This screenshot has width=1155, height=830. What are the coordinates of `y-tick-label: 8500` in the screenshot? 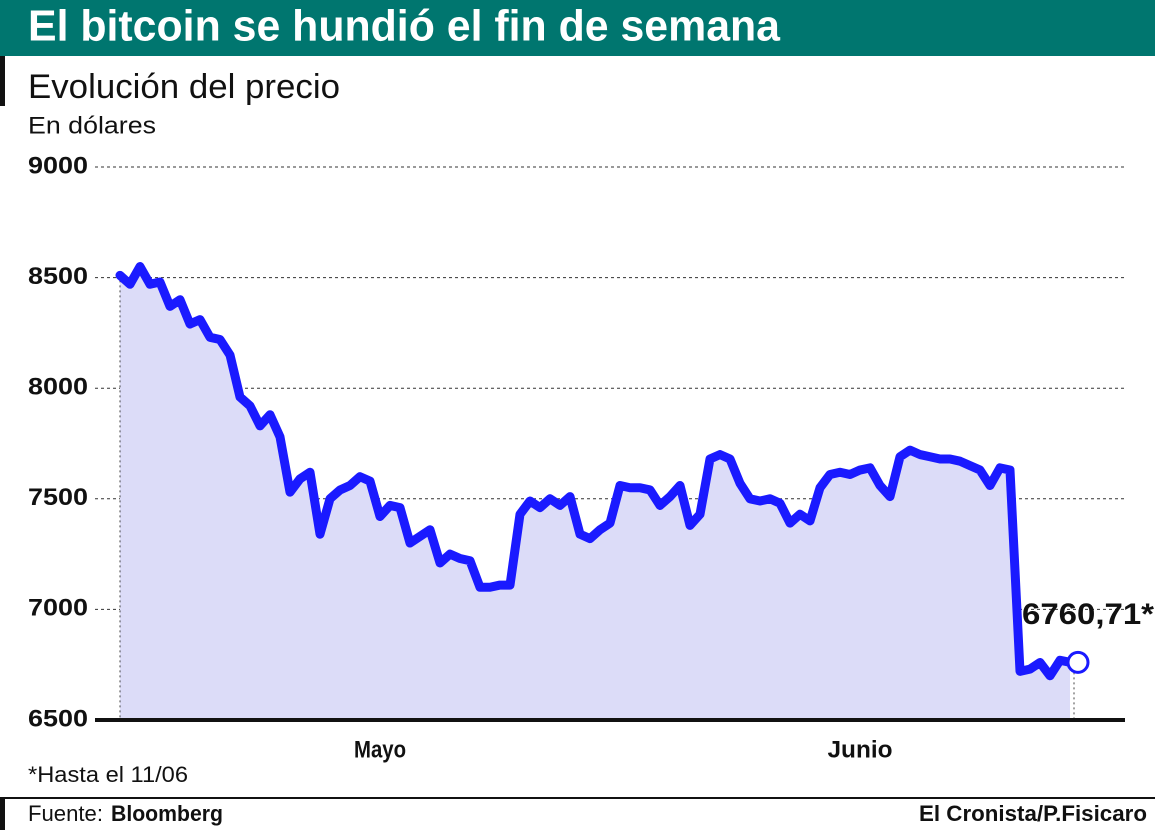 It's located at (58, 276).